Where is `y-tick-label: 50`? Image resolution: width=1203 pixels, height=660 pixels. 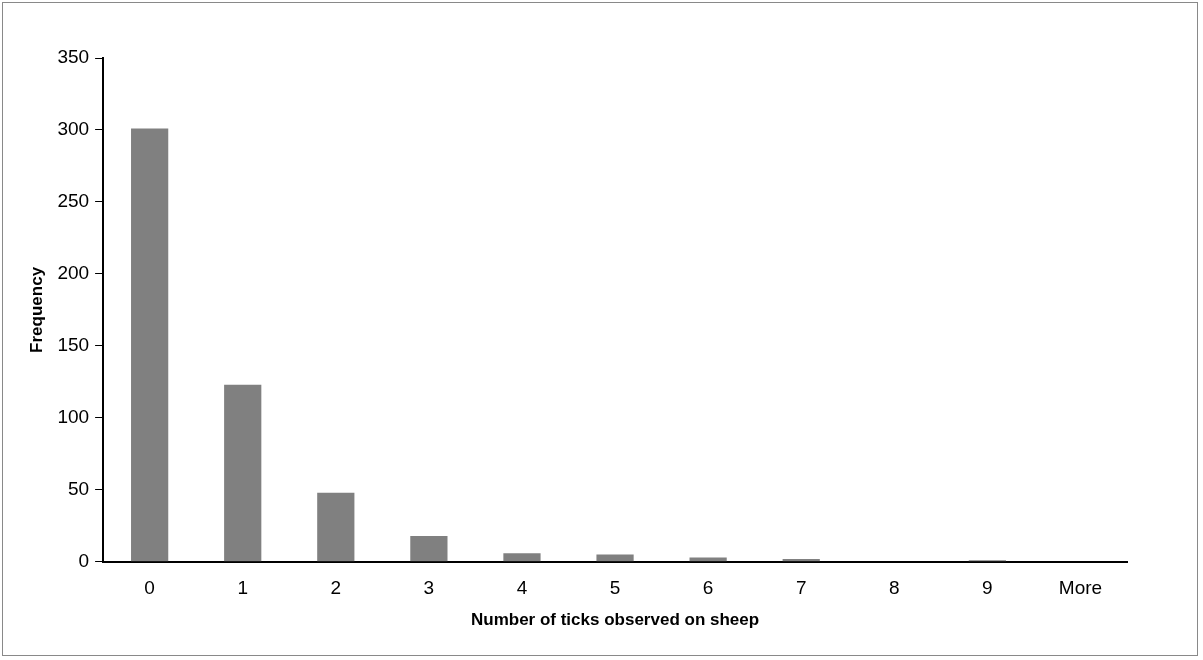
y-tick-label: 50 is located at coordinates (78, 489).